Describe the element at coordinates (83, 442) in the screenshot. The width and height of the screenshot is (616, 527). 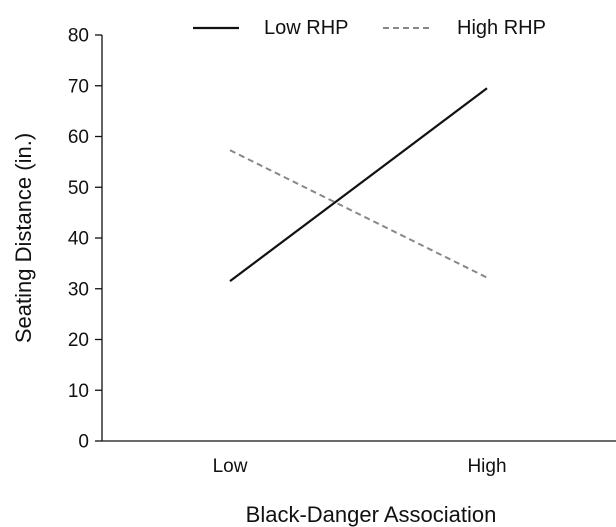
I see `y-tick-label: 0` at that location.